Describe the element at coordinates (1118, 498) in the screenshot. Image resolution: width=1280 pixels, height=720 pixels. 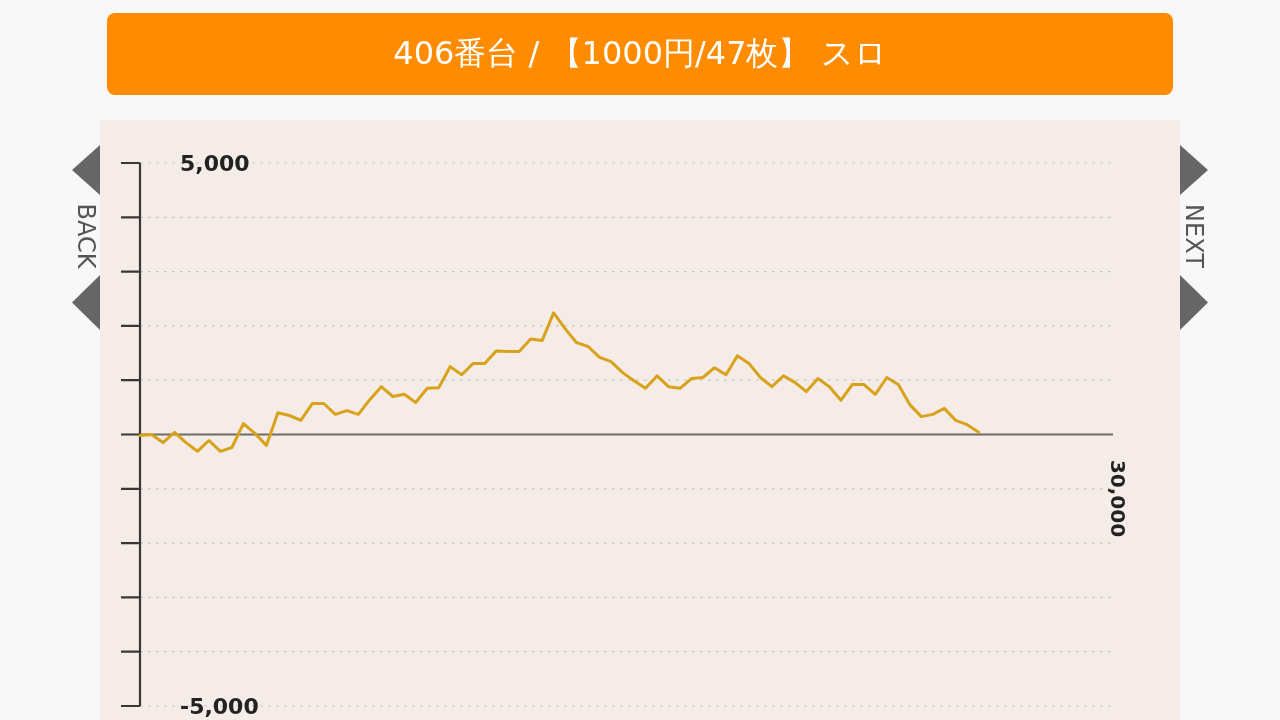
I see `text: 30,000` at that location.